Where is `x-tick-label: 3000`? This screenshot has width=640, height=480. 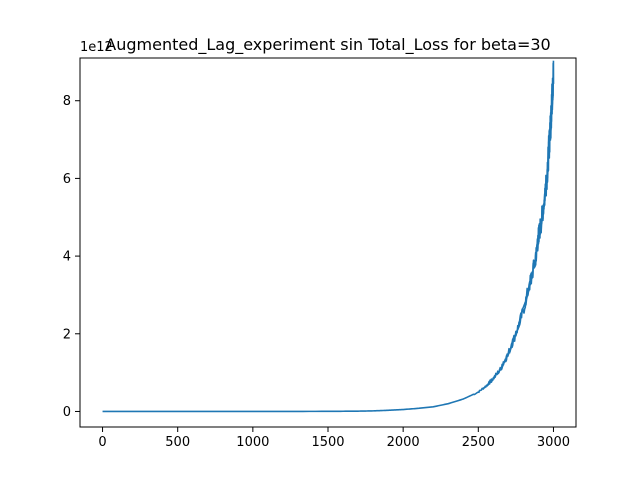
x-tick-label: 3000 is located at coordinates (553, 442).